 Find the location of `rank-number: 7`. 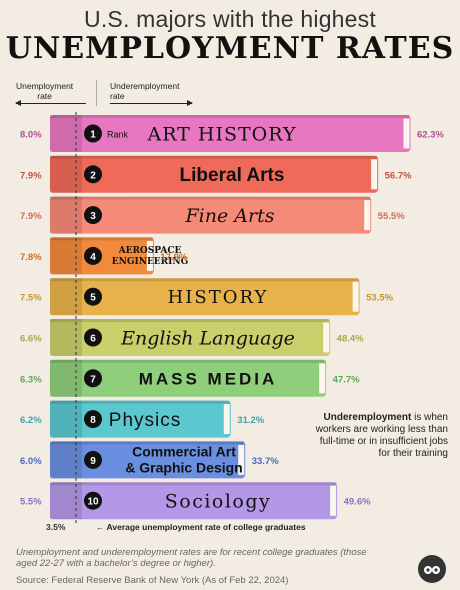

rank-number: 7 is located at coordinates (93, 379).